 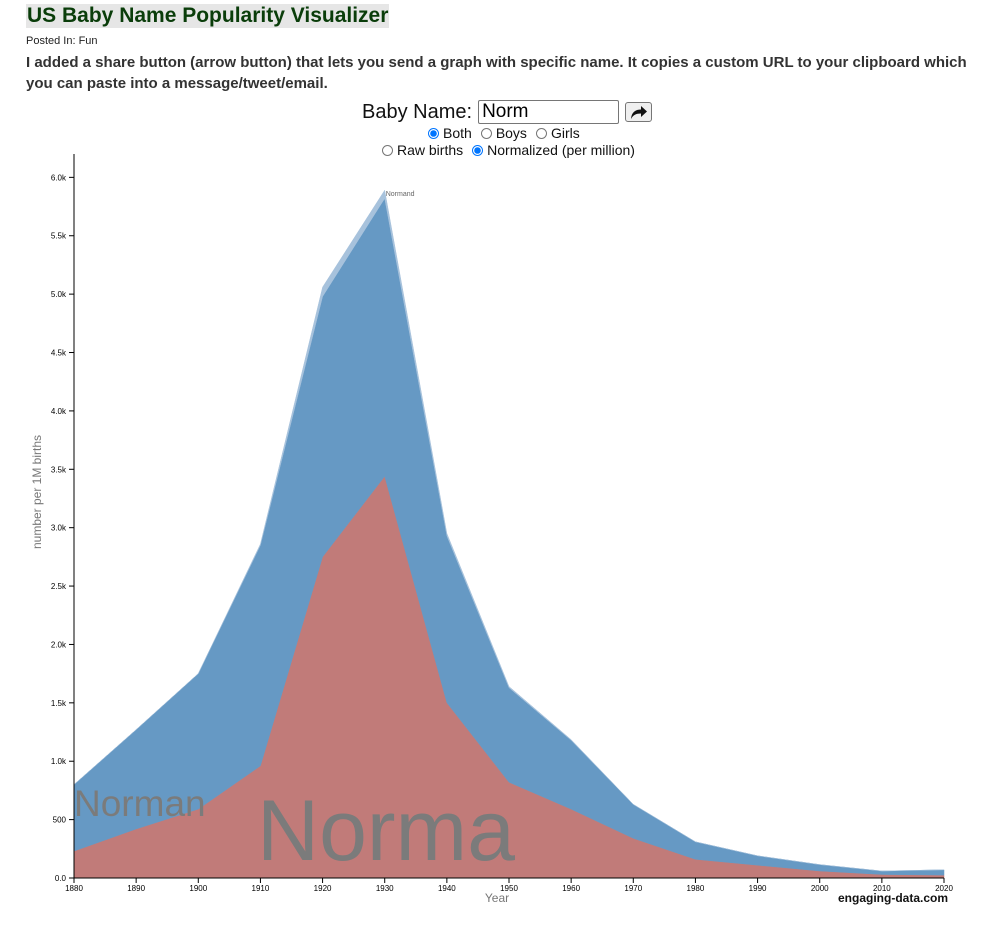 I want to click on series-label-norman: Norman, so click(x=140, y=803).